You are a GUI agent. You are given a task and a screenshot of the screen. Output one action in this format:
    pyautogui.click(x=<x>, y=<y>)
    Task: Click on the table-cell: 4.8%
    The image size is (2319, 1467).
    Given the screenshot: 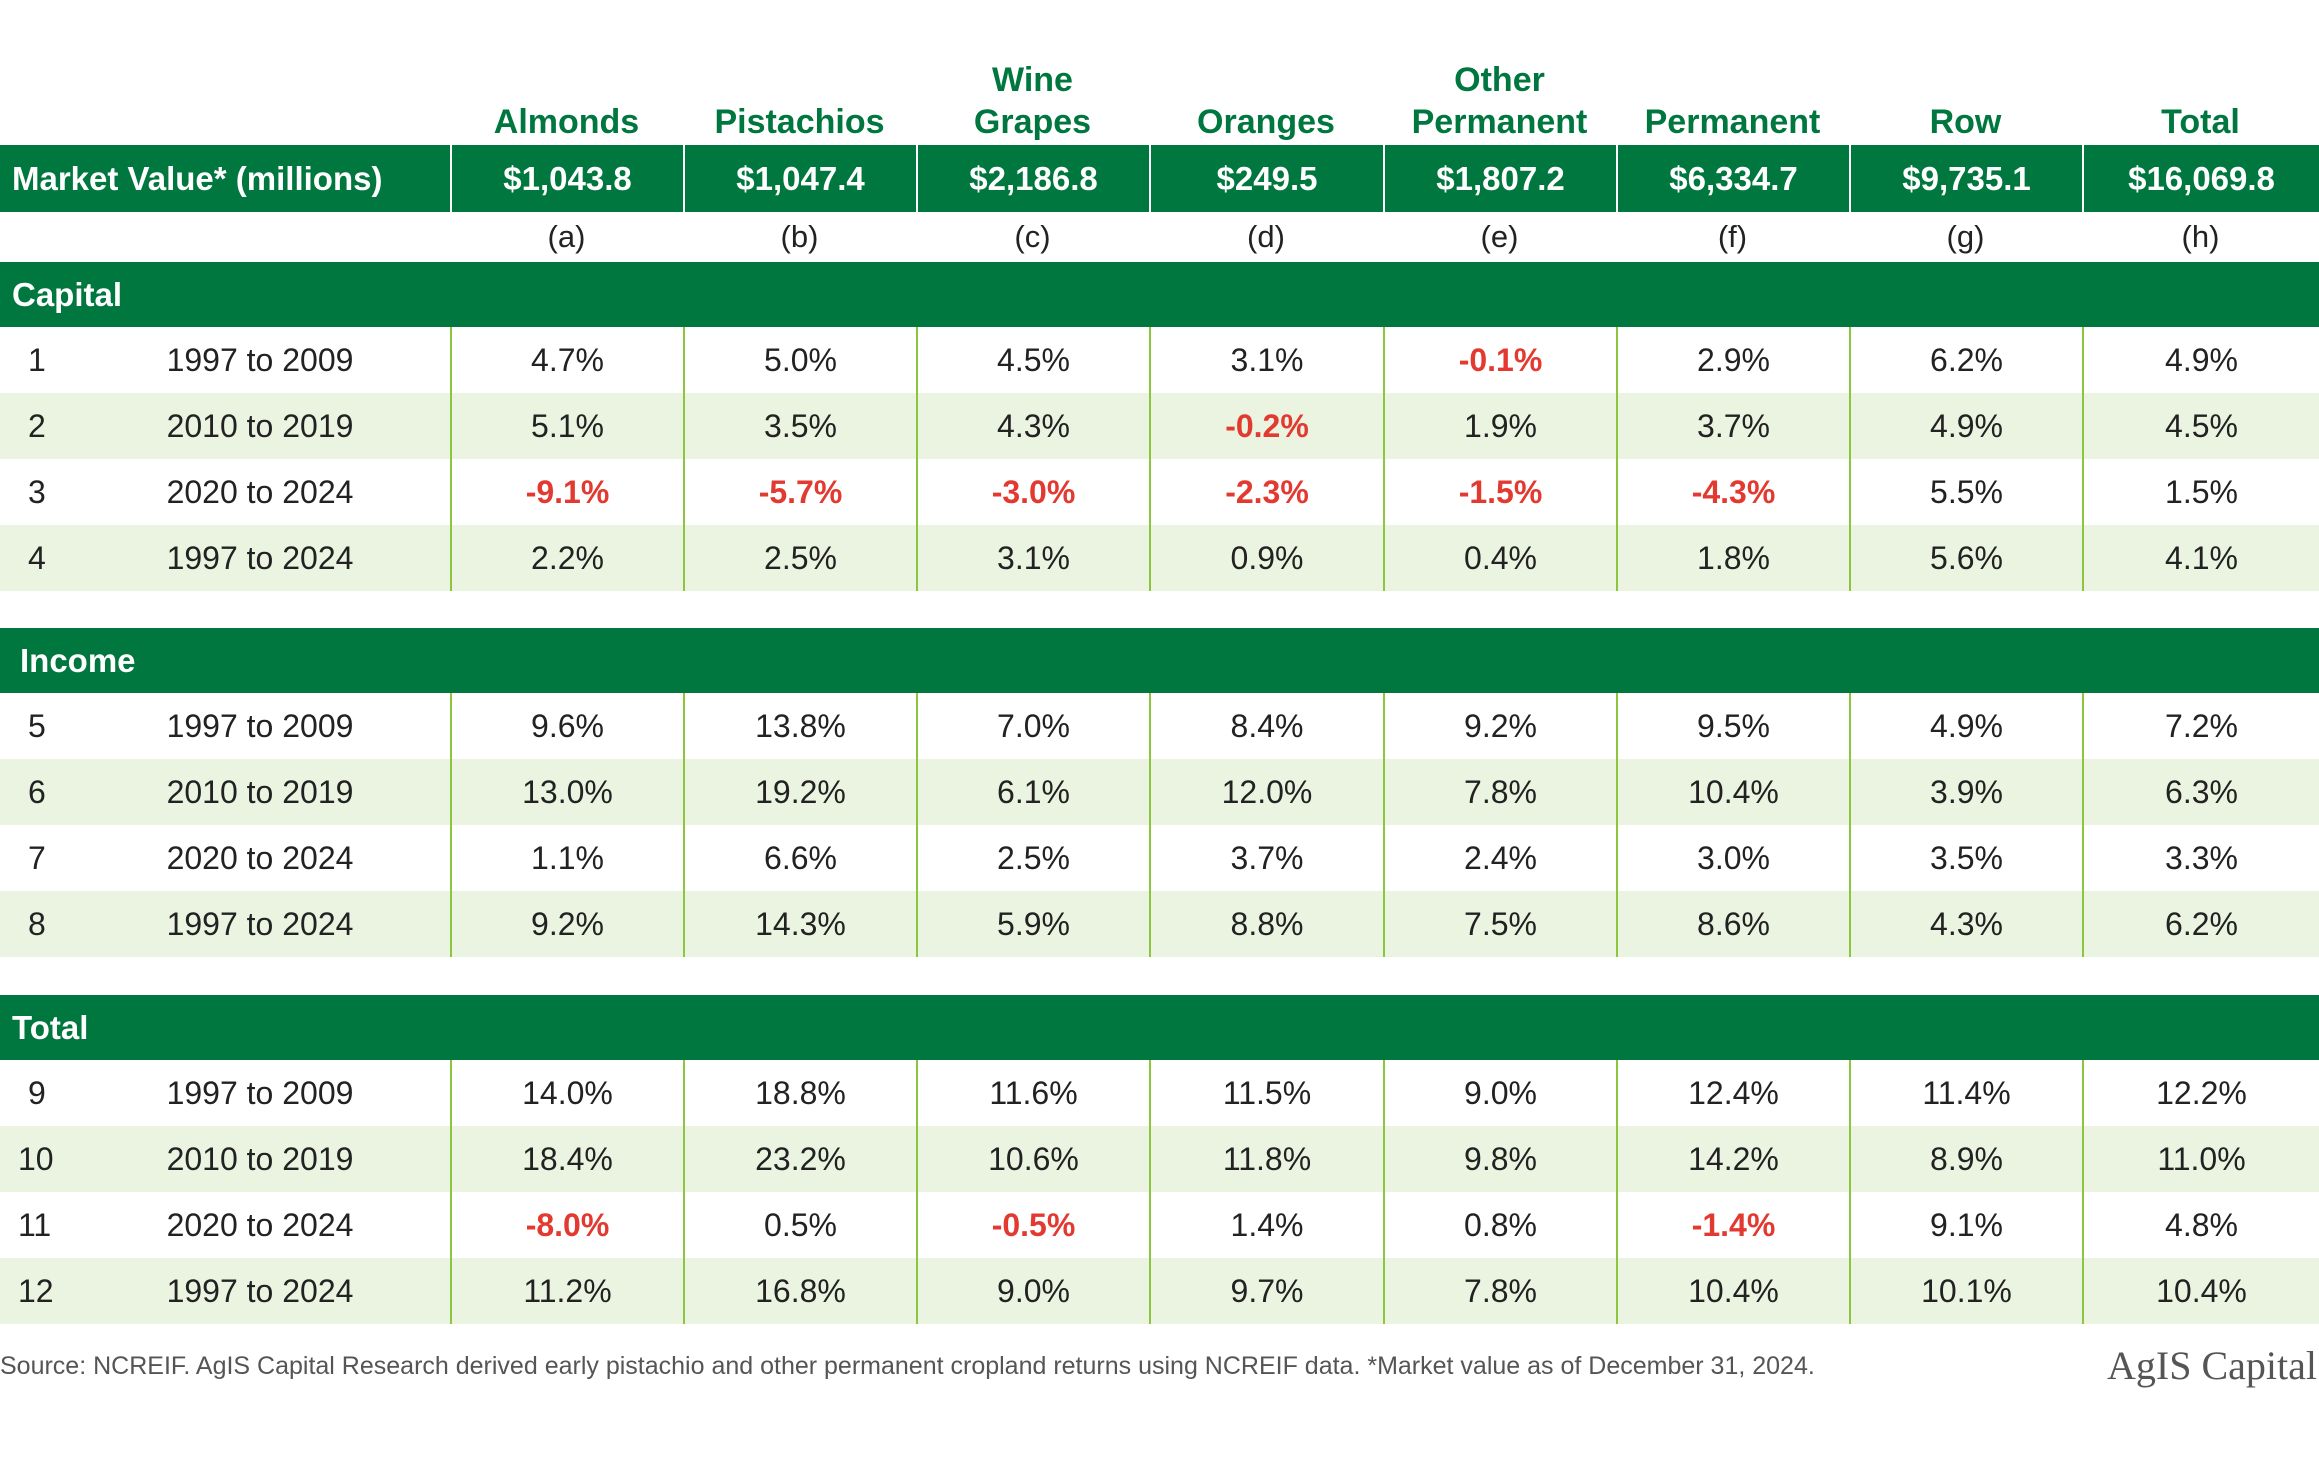 What is the action you would take?
    pyautogui.click(x=2200, y=1225)
    